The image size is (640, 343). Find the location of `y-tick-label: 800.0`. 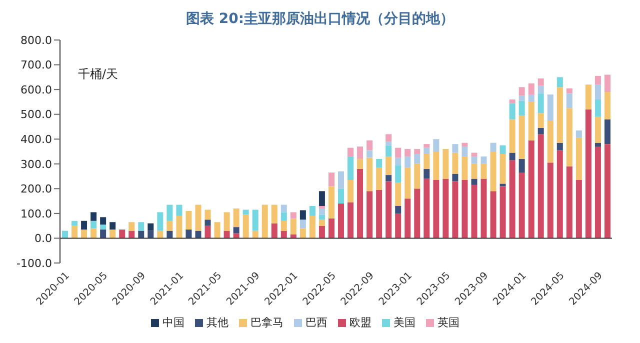

y-tick-label: 800.0 is located at coordinates (36, 40).